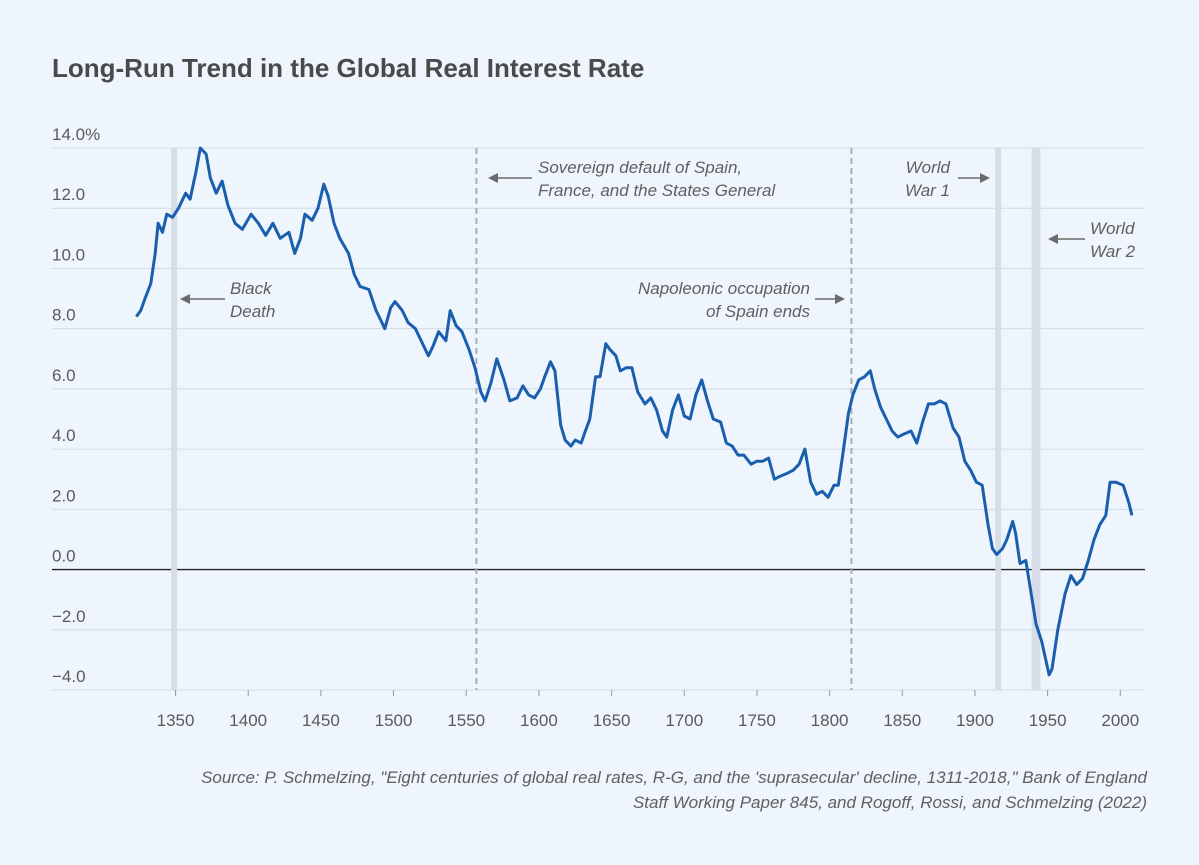 The image size is (1199, 865). I want to click on annotation: Black, so click(251, 288).